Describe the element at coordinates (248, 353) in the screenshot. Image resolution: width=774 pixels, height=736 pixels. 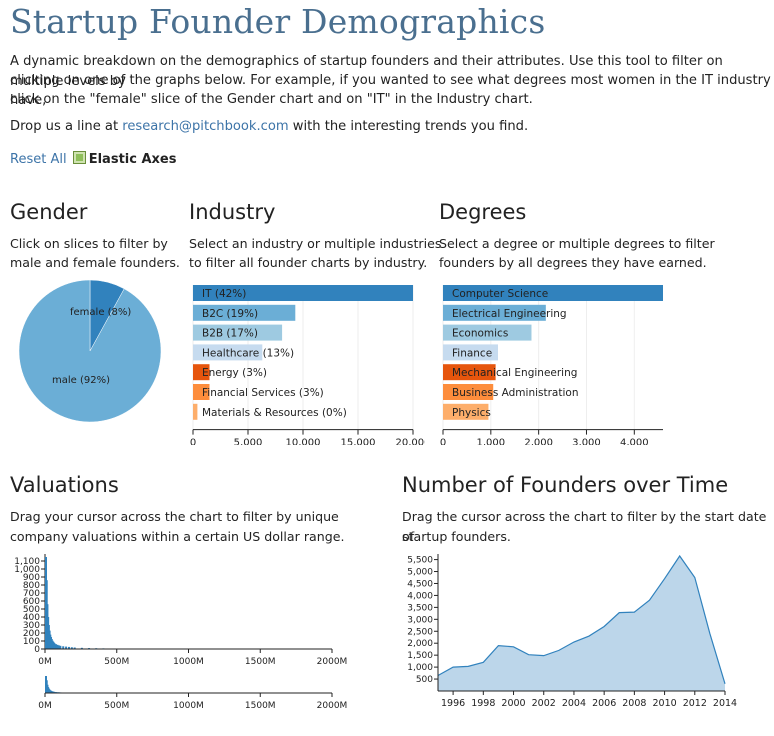
I see `industry-bar-label: Healthcare (13%)` at that location.